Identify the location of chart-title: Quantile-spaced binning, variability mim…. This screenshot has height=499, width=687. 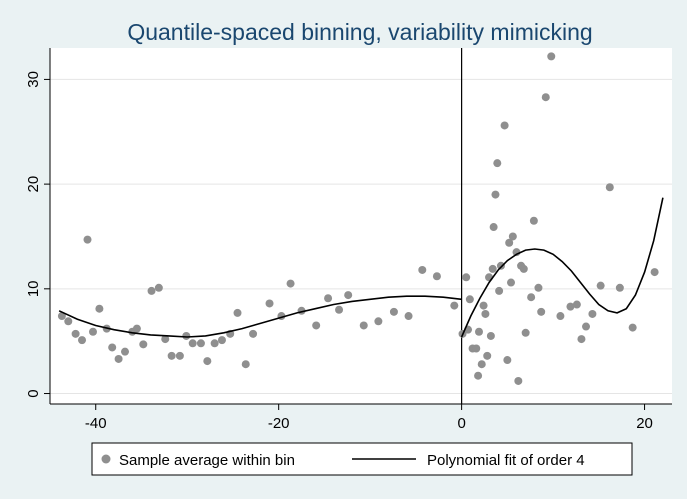
(359, 32).